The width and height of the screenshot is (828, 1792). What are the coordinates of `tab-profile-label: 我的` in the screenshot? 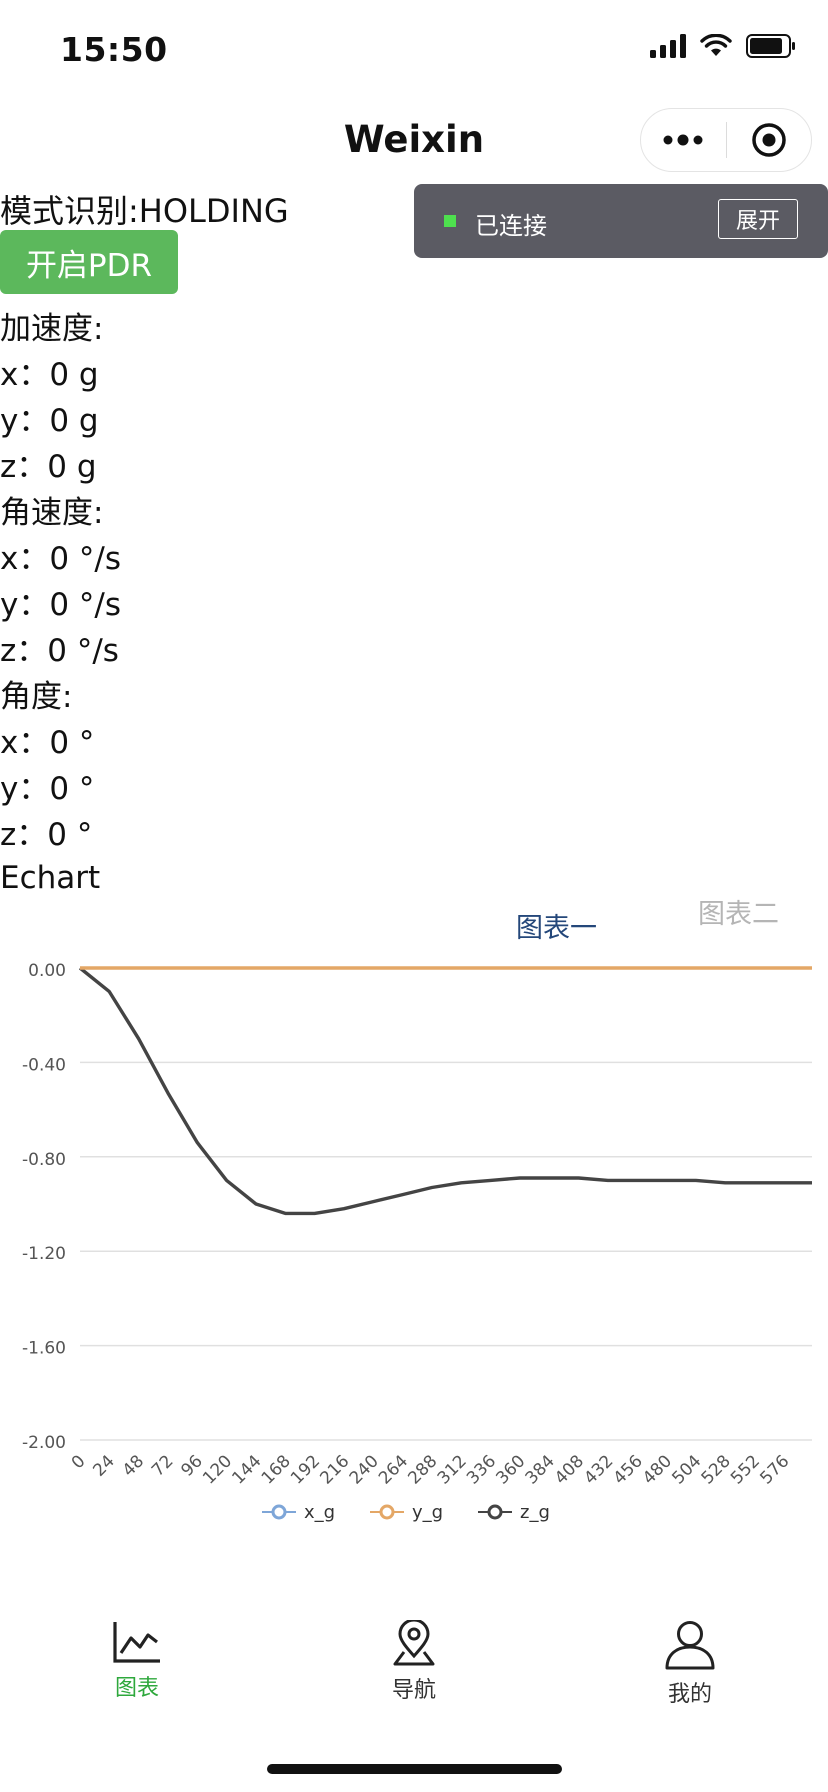 It's located at (689, 1694).